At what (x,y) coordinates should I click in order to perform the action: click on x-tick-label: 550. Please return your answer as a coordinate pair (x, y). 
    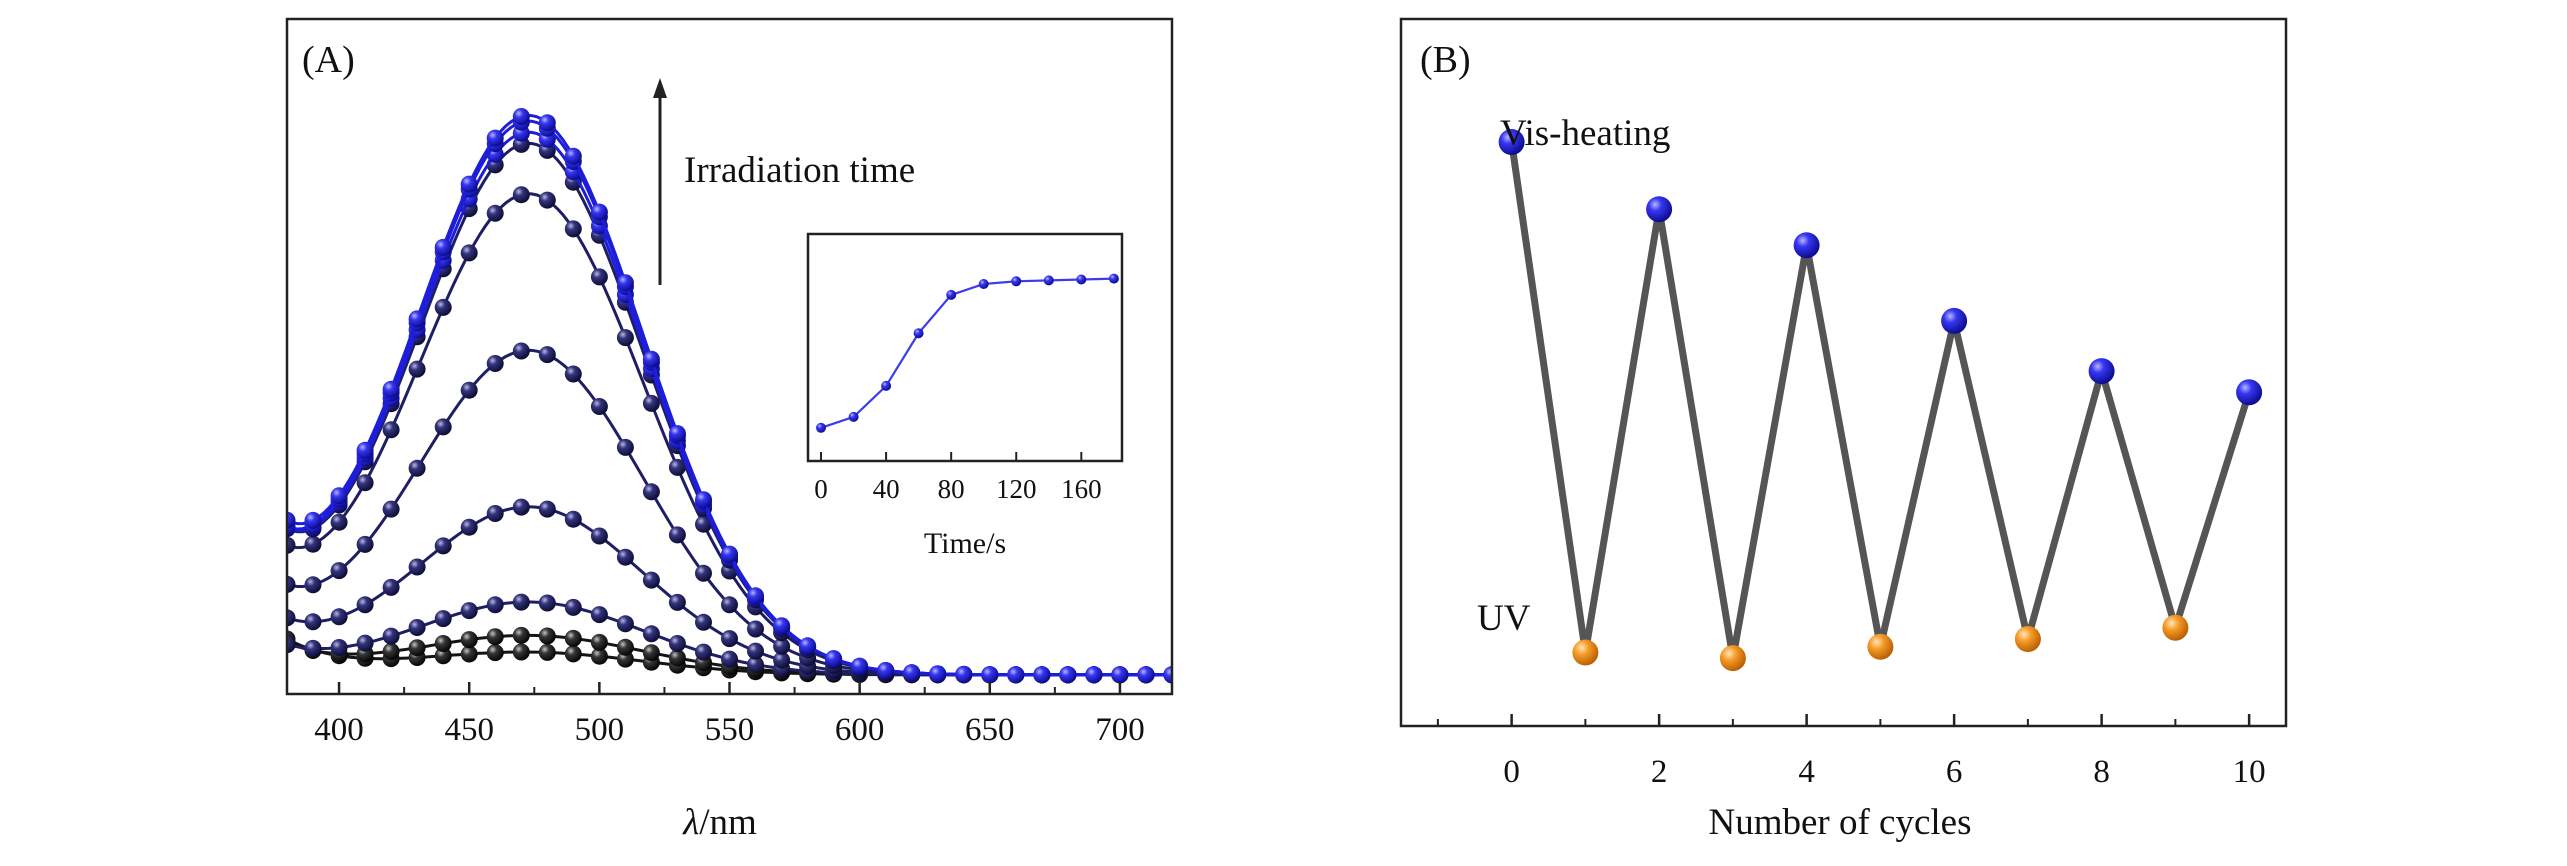
    Looking at the image, I should click on (730, 730).